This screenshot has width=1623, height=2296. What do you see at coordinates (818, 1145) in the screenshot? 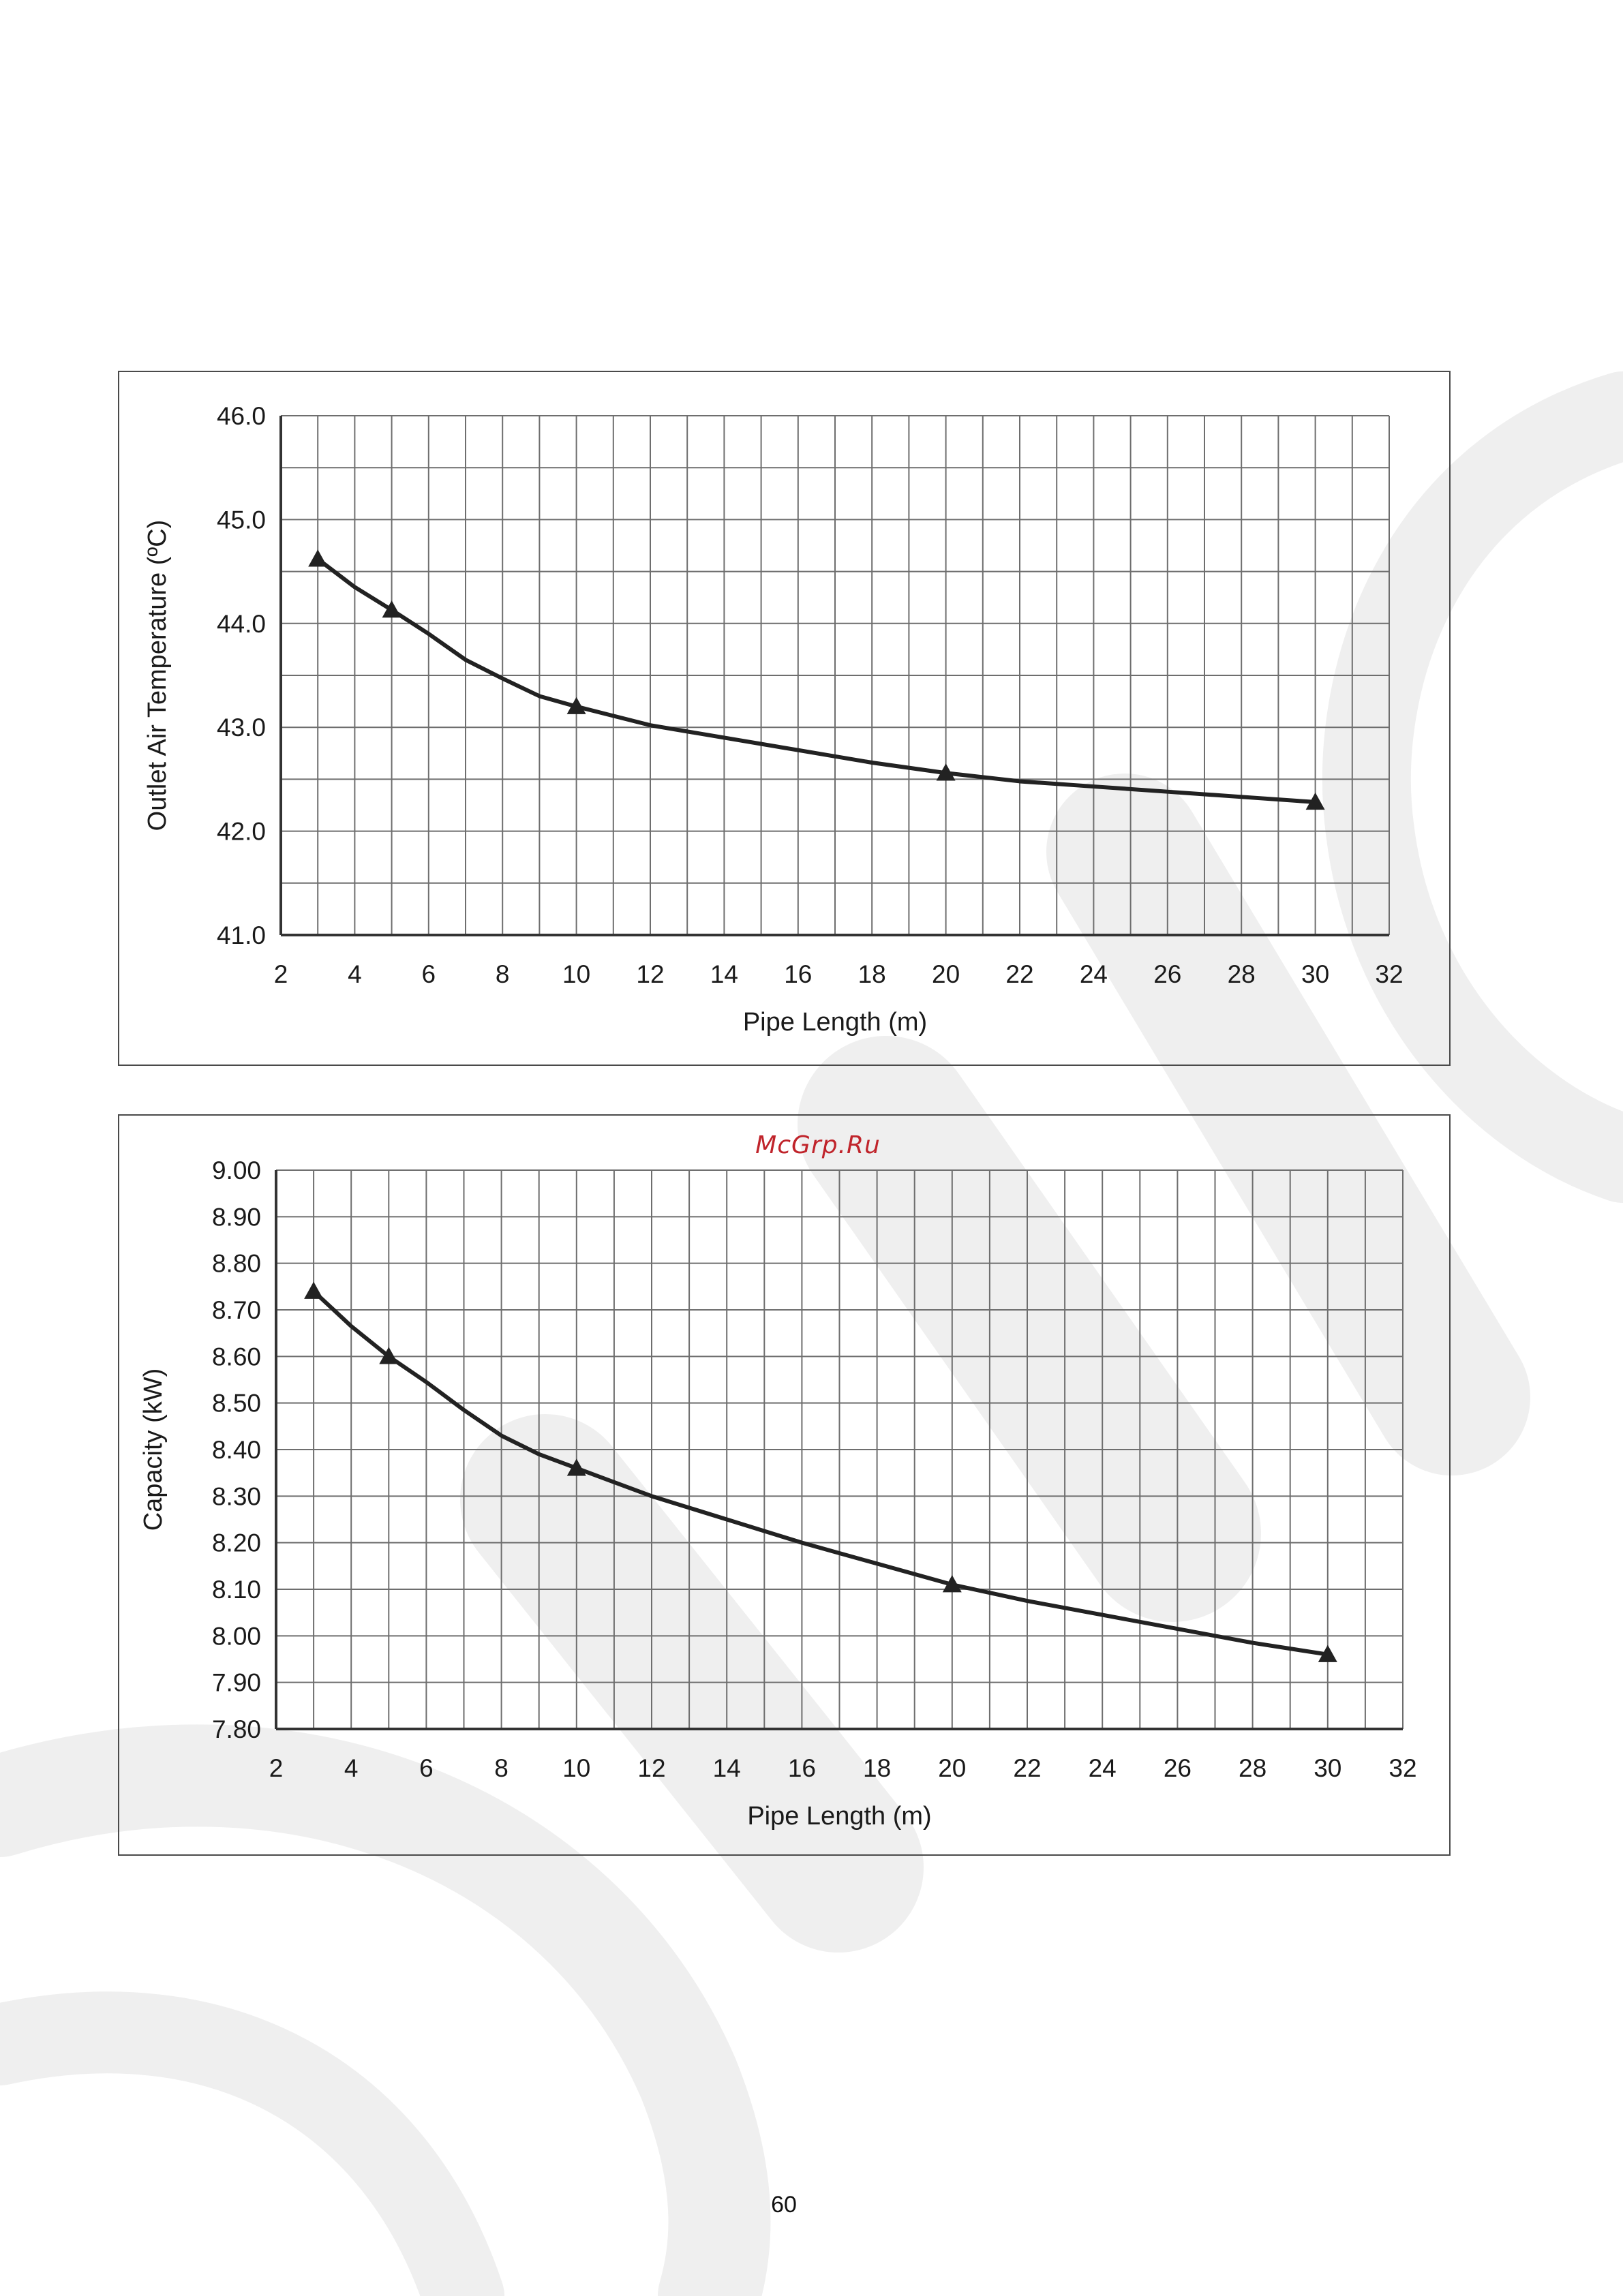
I see `site-watermark-text: McGrp.Ru` at bounding box center [818, 1145].